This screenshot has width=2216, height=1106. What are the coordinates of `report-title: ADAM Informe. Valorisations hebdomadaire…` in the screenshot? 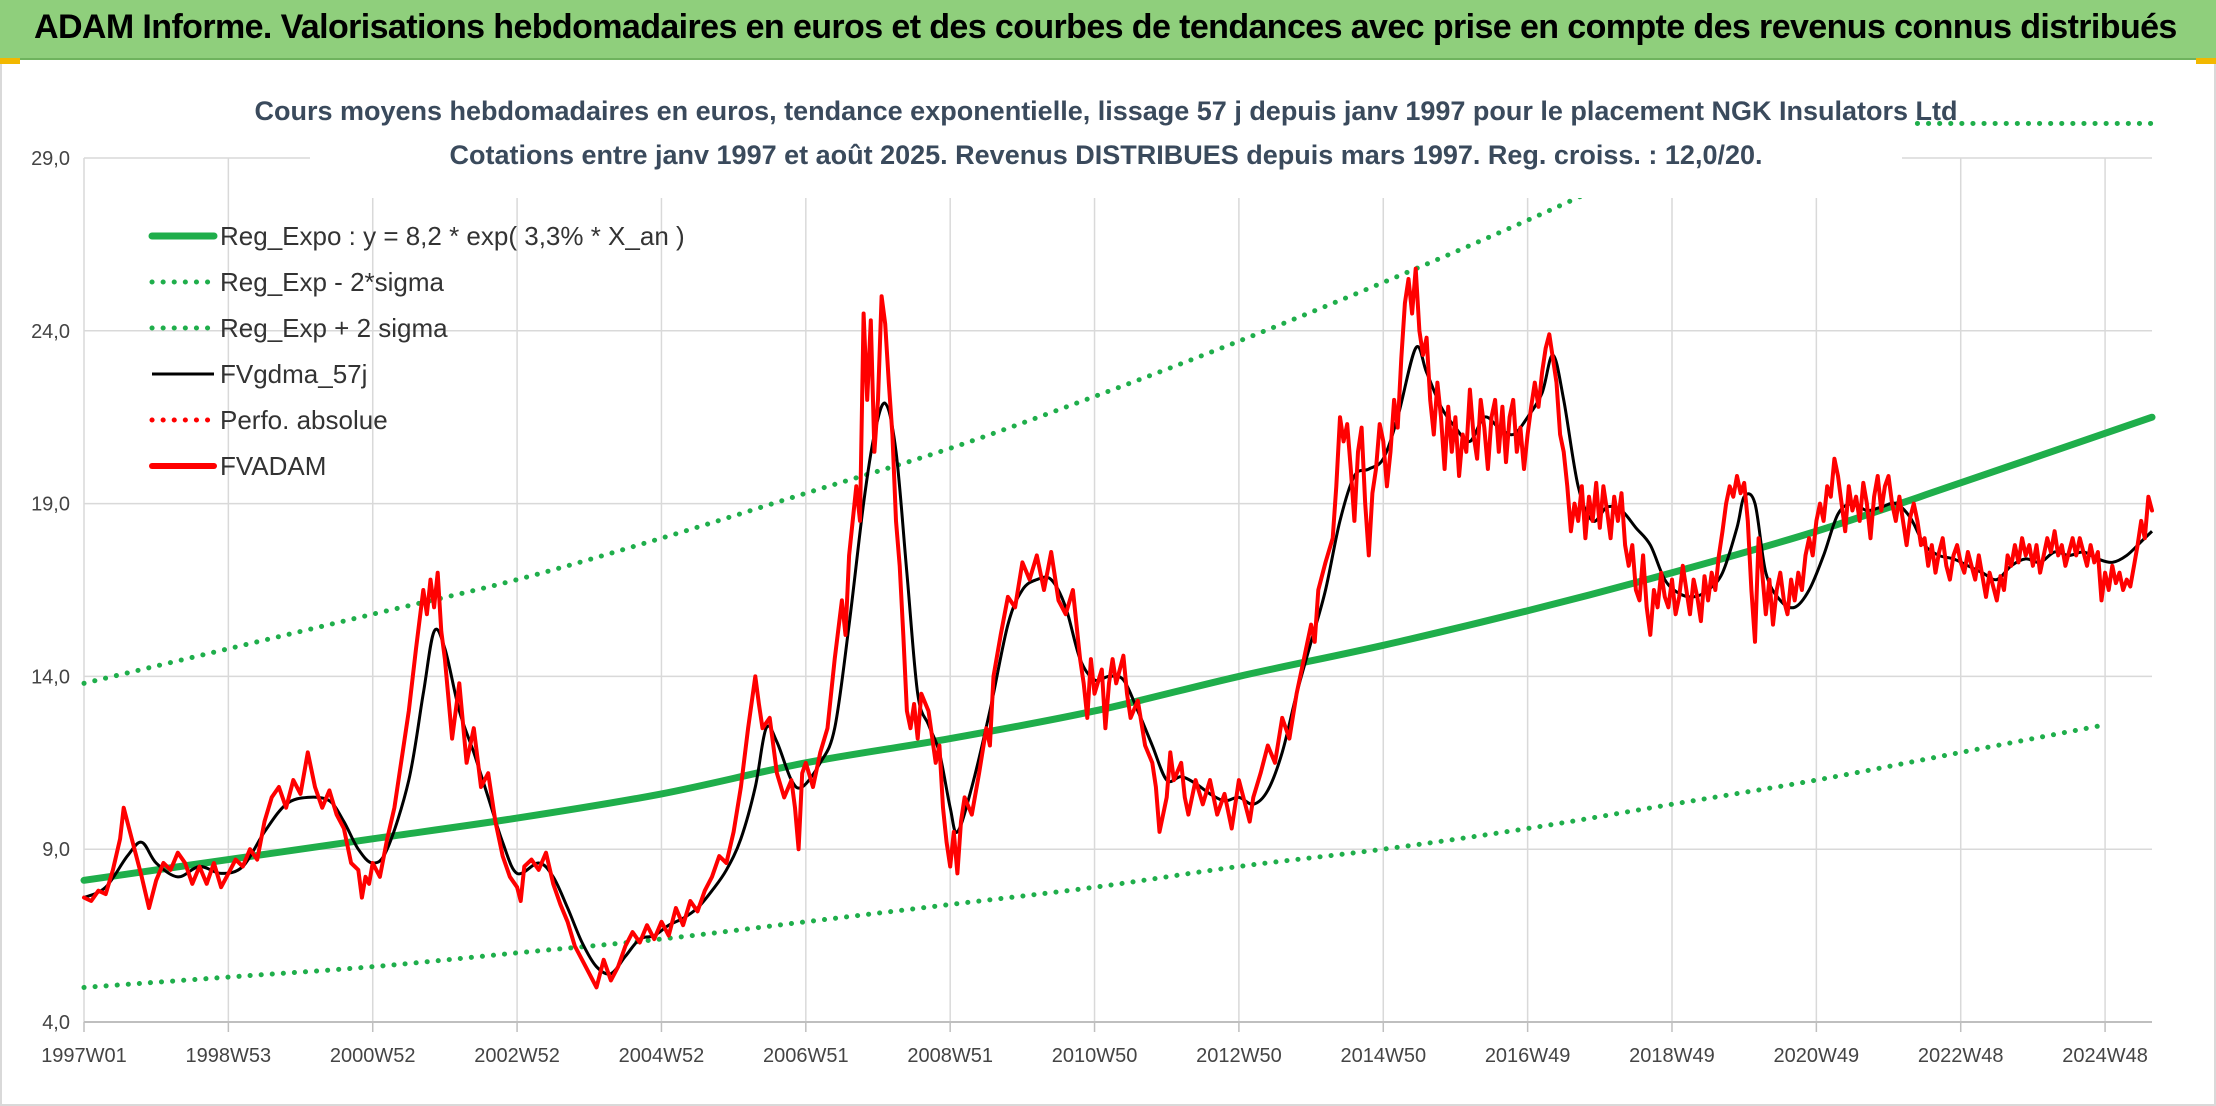 It's located at (1105, 27).